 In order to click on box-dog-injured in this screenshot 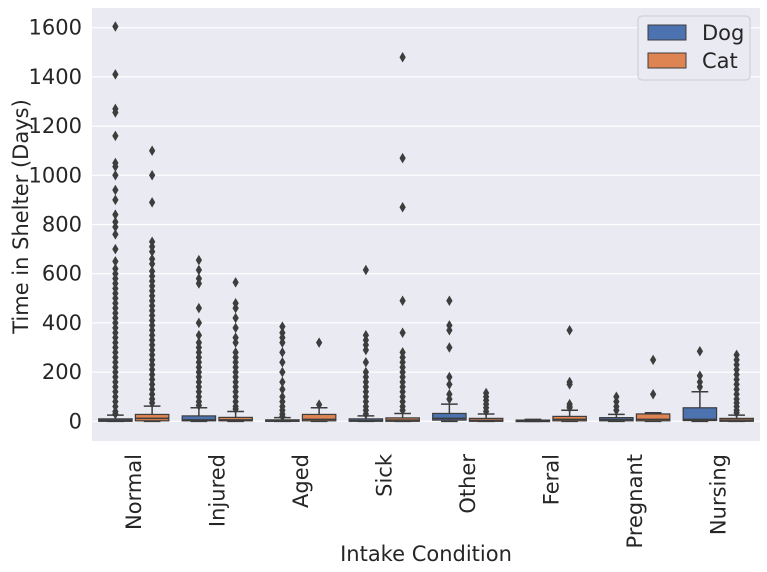, I will do `click(199, 338)`.